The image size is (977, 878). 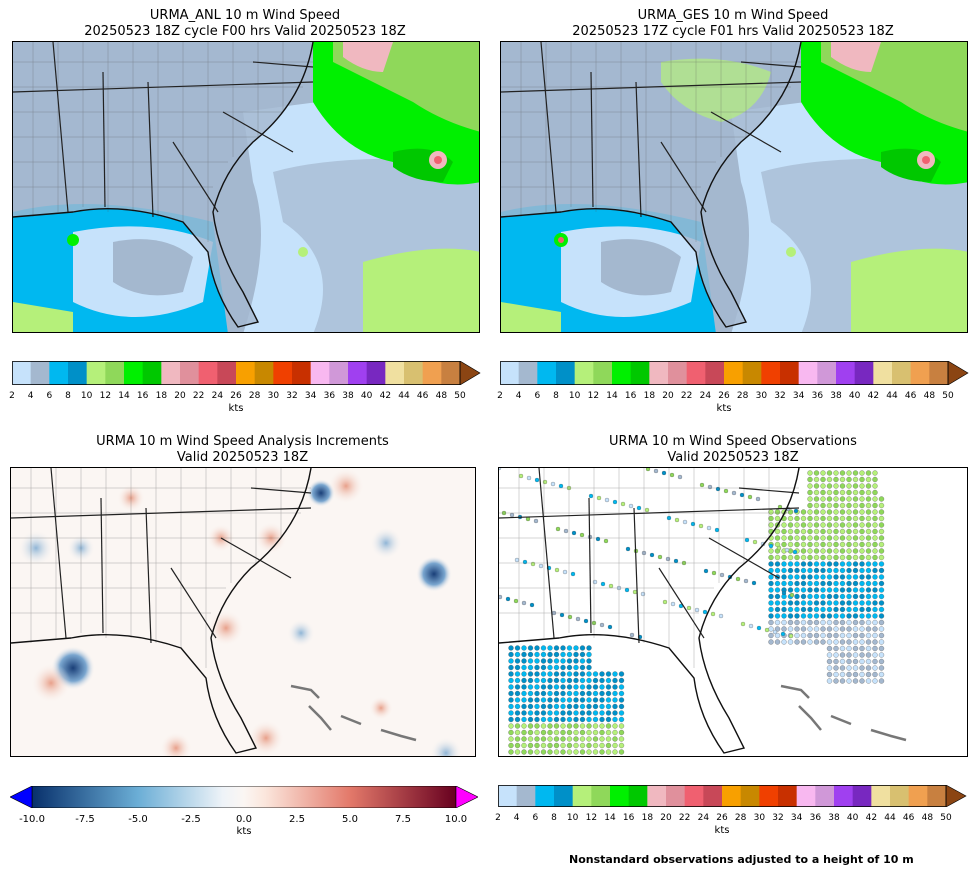 I want to click on colorbar-tick-label: 38, so click(x=348, y=396).